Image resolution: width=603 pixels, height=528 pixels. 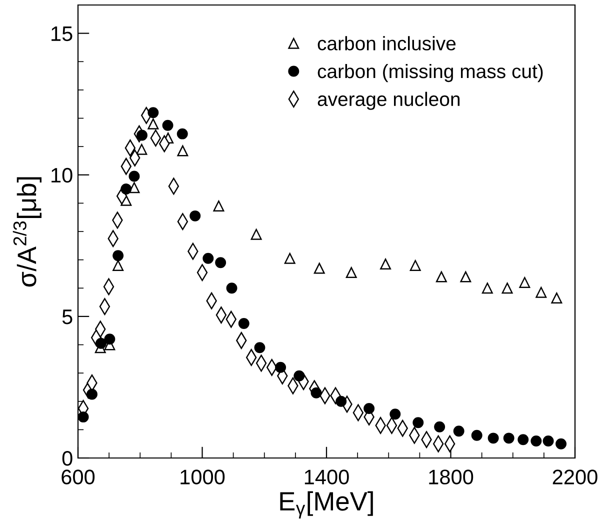 What do you see at coordinates (387, 43) in the screenshot?
I see `legend-label: carbon inclusive` at bounding box center [387, 43].